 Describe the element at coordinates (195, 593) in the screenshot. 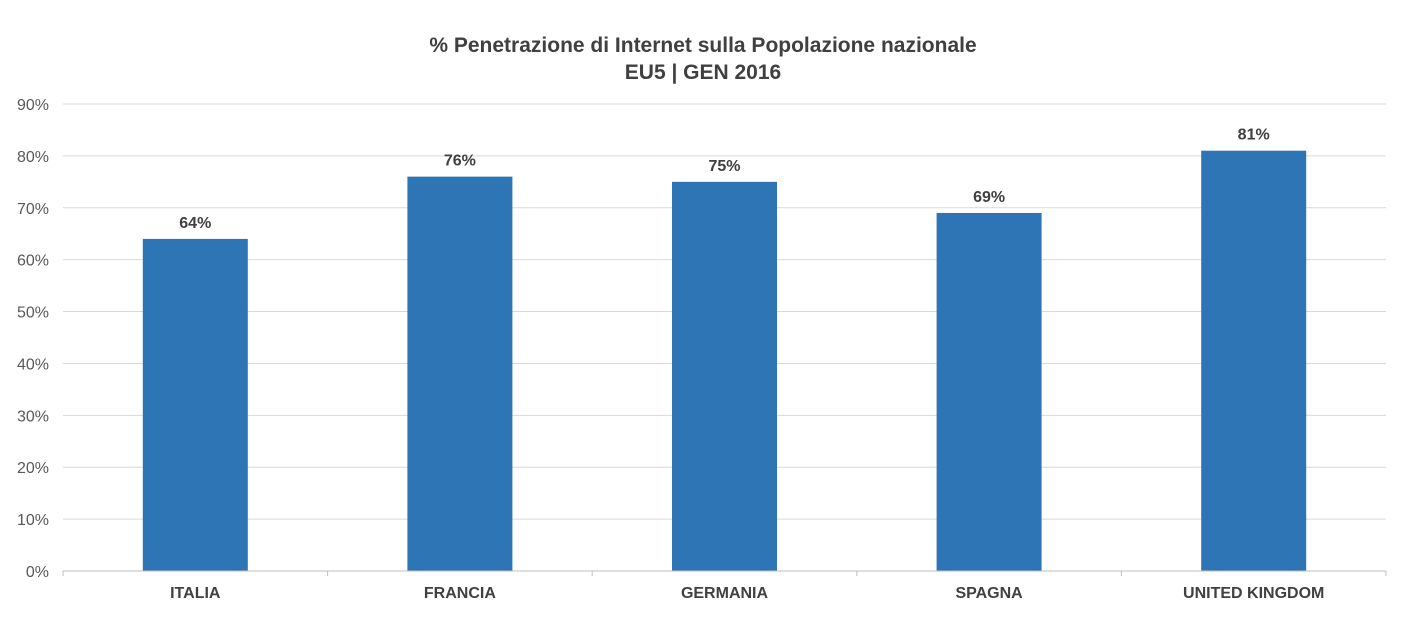

I see `x-tick-label: ITALIA` at that location.